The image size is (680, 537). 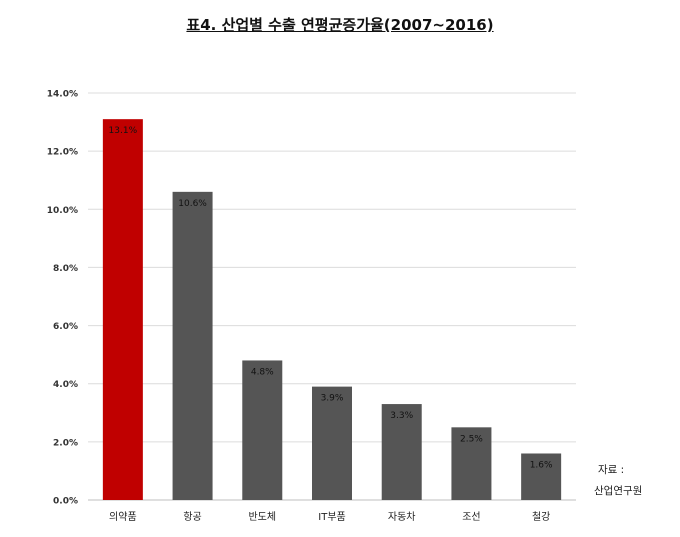 What do you see at coordinates (62, 211) in the screenshot?
I see `y-tick-label: 10.0%` at bounding box center [62, 211].